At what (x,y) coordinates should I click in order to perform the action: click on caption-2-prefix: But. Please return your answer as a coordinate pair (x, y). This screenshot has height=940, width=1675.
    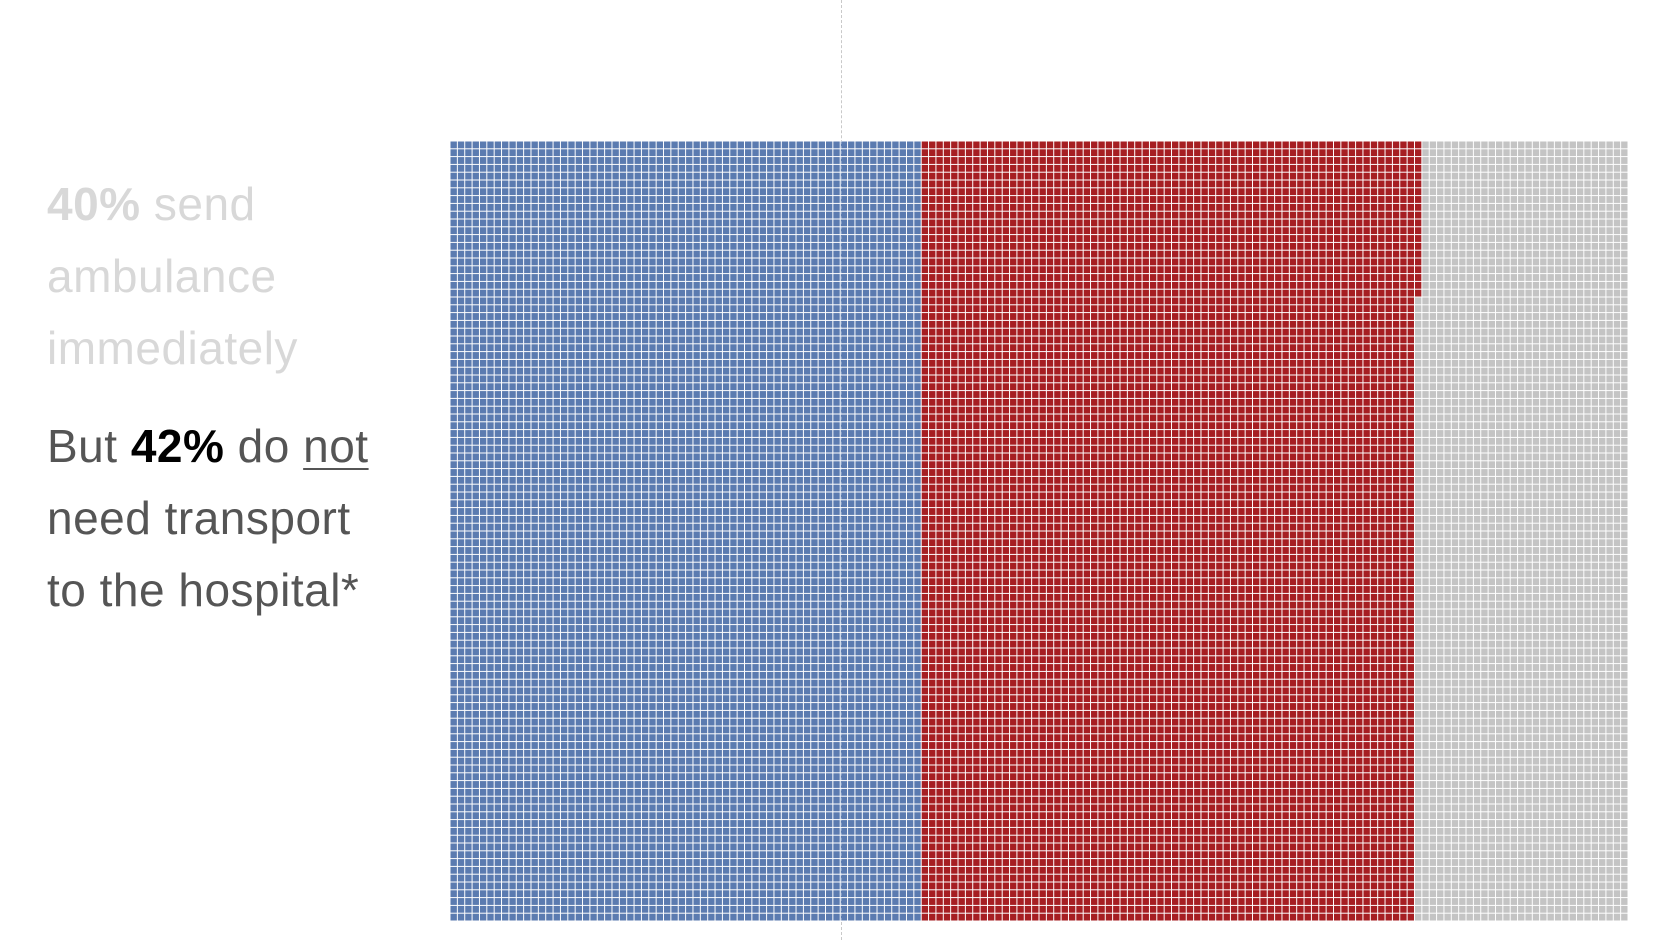
    Looking at the image, I should click on (89, 446).